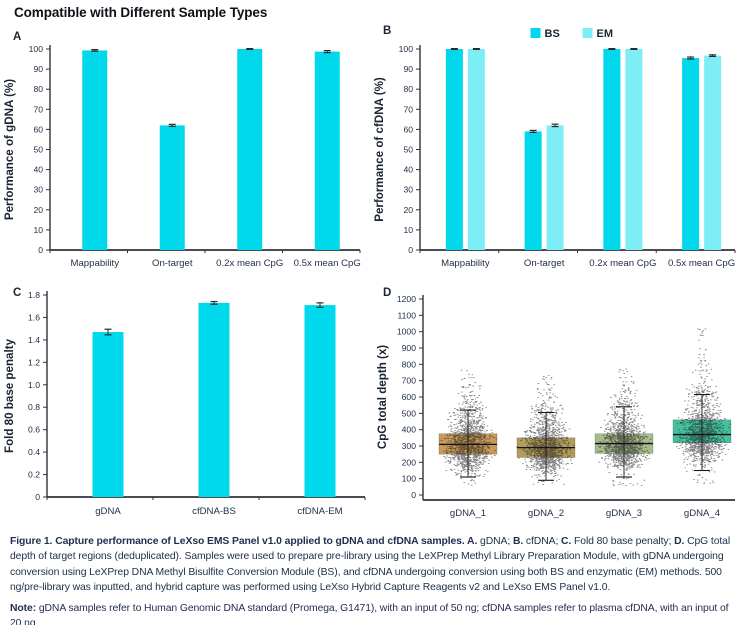 The width and height of the screenshot is (741, 625). What do you see at coordinates (250, 149) in the screenshot?
I see `bar-gDNA-0.2x mean CpG` at bounding box center [250, 149].